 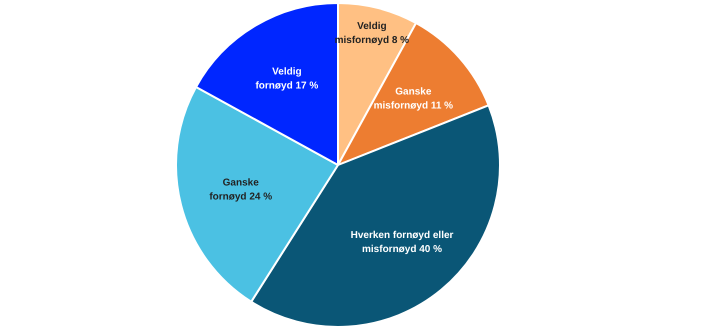 I want to click on slice-label: Veldig fornøyd 17 %, so click(x=286, y=79).